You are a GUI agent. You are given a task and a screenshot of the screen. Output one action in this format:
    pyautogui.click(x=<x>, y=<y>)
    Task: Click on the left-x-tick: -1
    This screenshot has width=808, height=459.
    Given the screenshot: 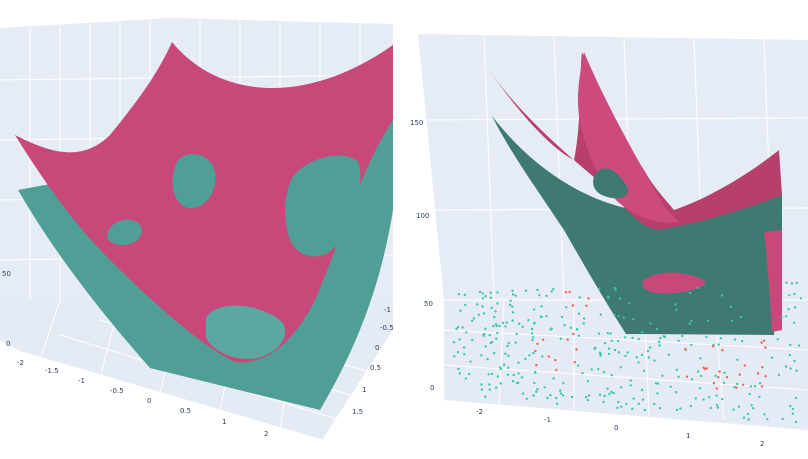 What is the action you would take?
    pyautogui.click(x=81, y=381)
    